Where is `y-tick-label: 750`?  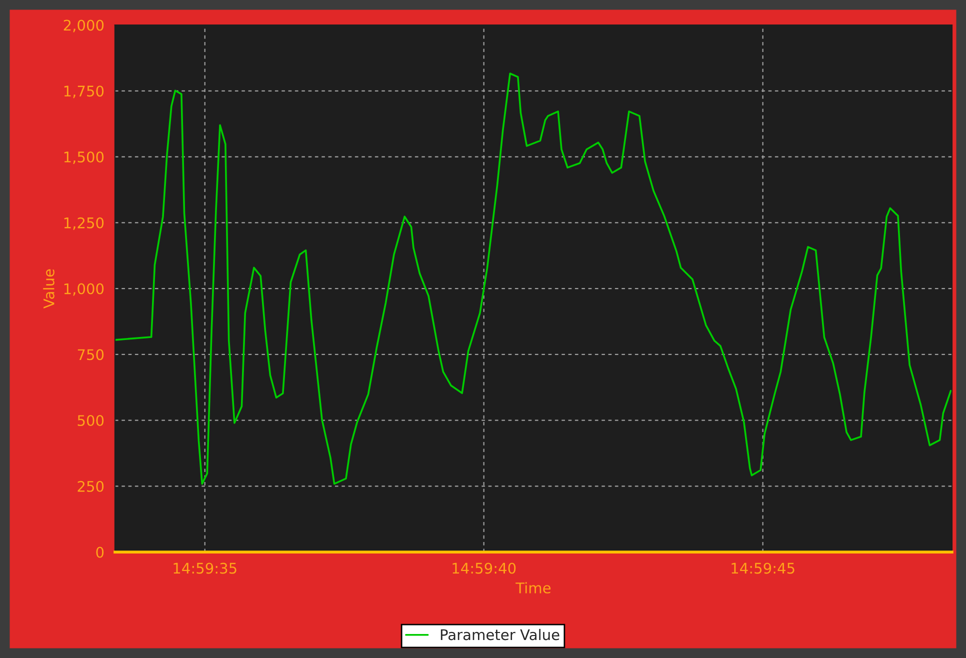
y-tick-label: 750 is located at coordinates (91, 354).